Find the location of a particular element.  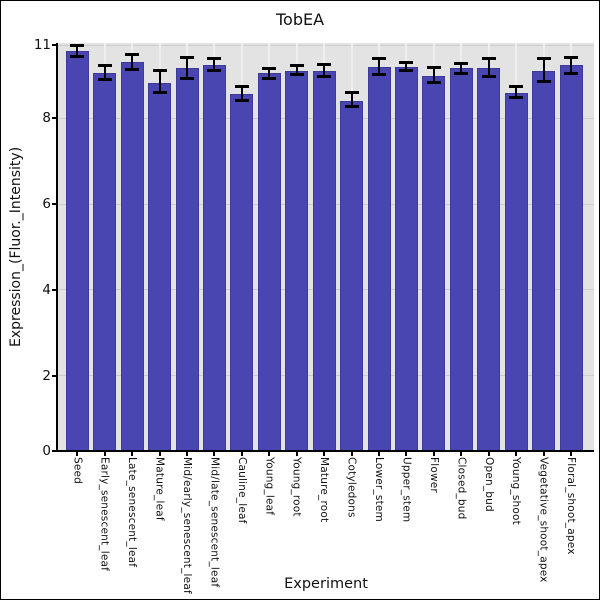

x-tick-label: Seed is located at coordinates (77, 471).